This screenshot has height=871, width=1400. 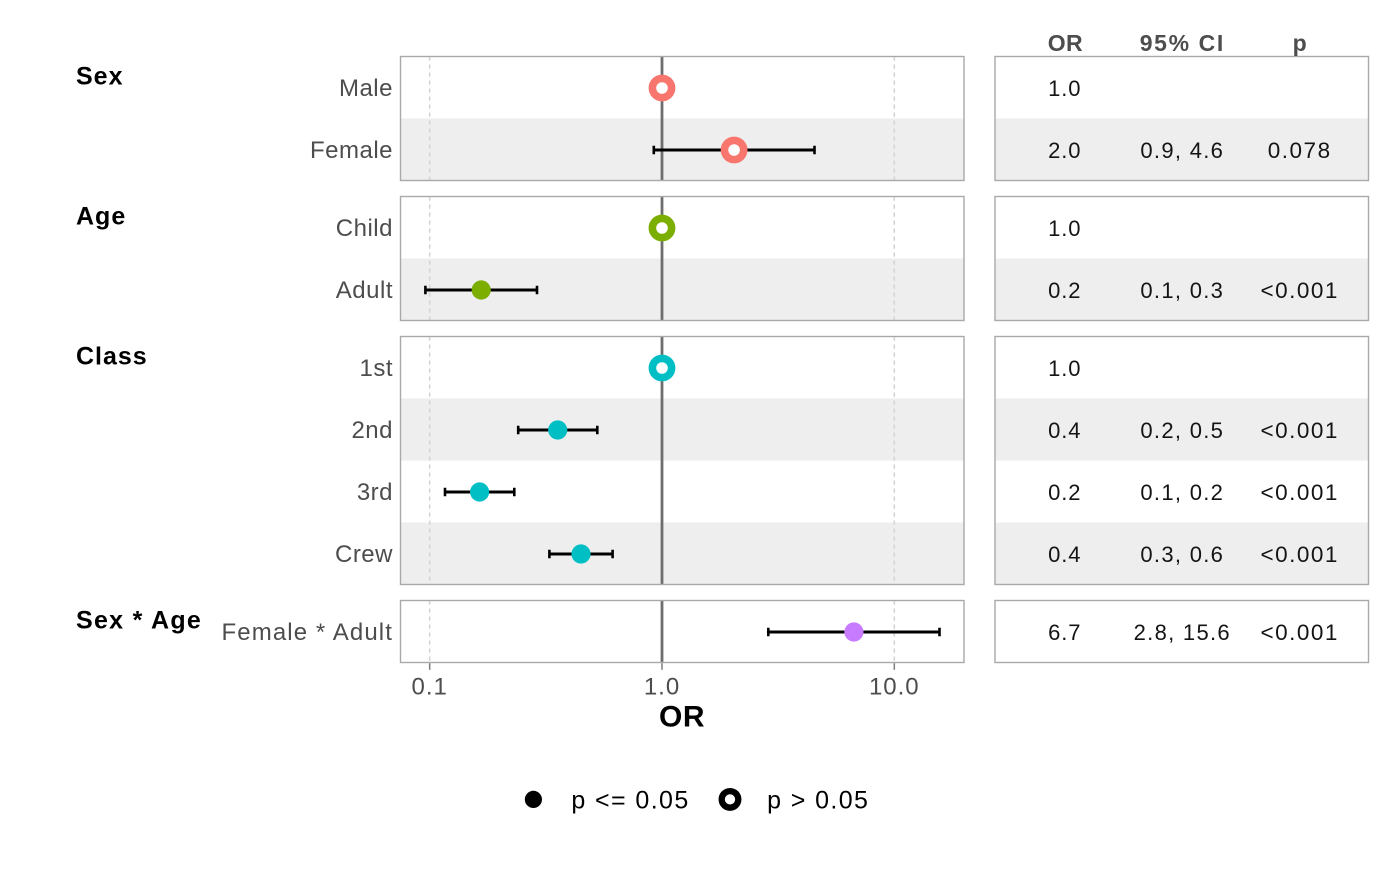 What do you see at coordinates (1182, 492) in the screenshot?
I see `svg-text: 0.1, 0.2` at bounding box center [1182, 492].